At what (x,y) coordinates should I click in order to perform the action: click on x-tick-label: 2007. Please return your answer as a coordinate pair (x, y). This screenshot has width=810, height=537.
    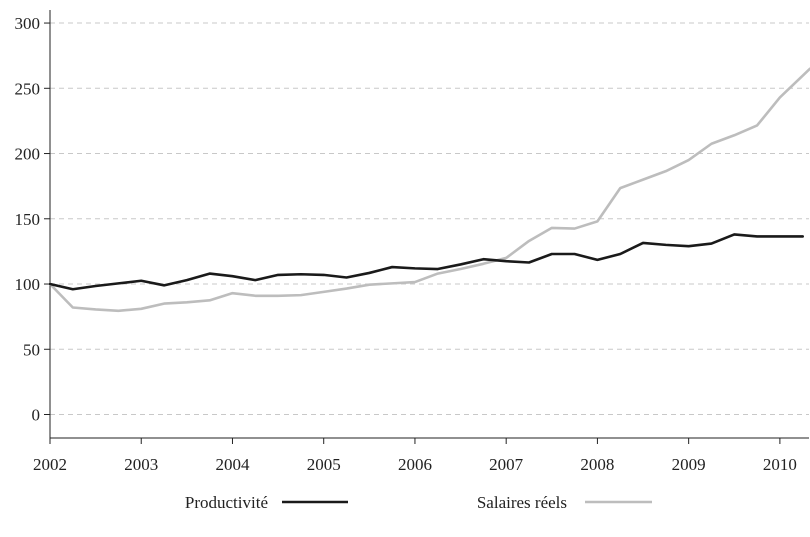
    Looking at the image, I should click on (506, 464).